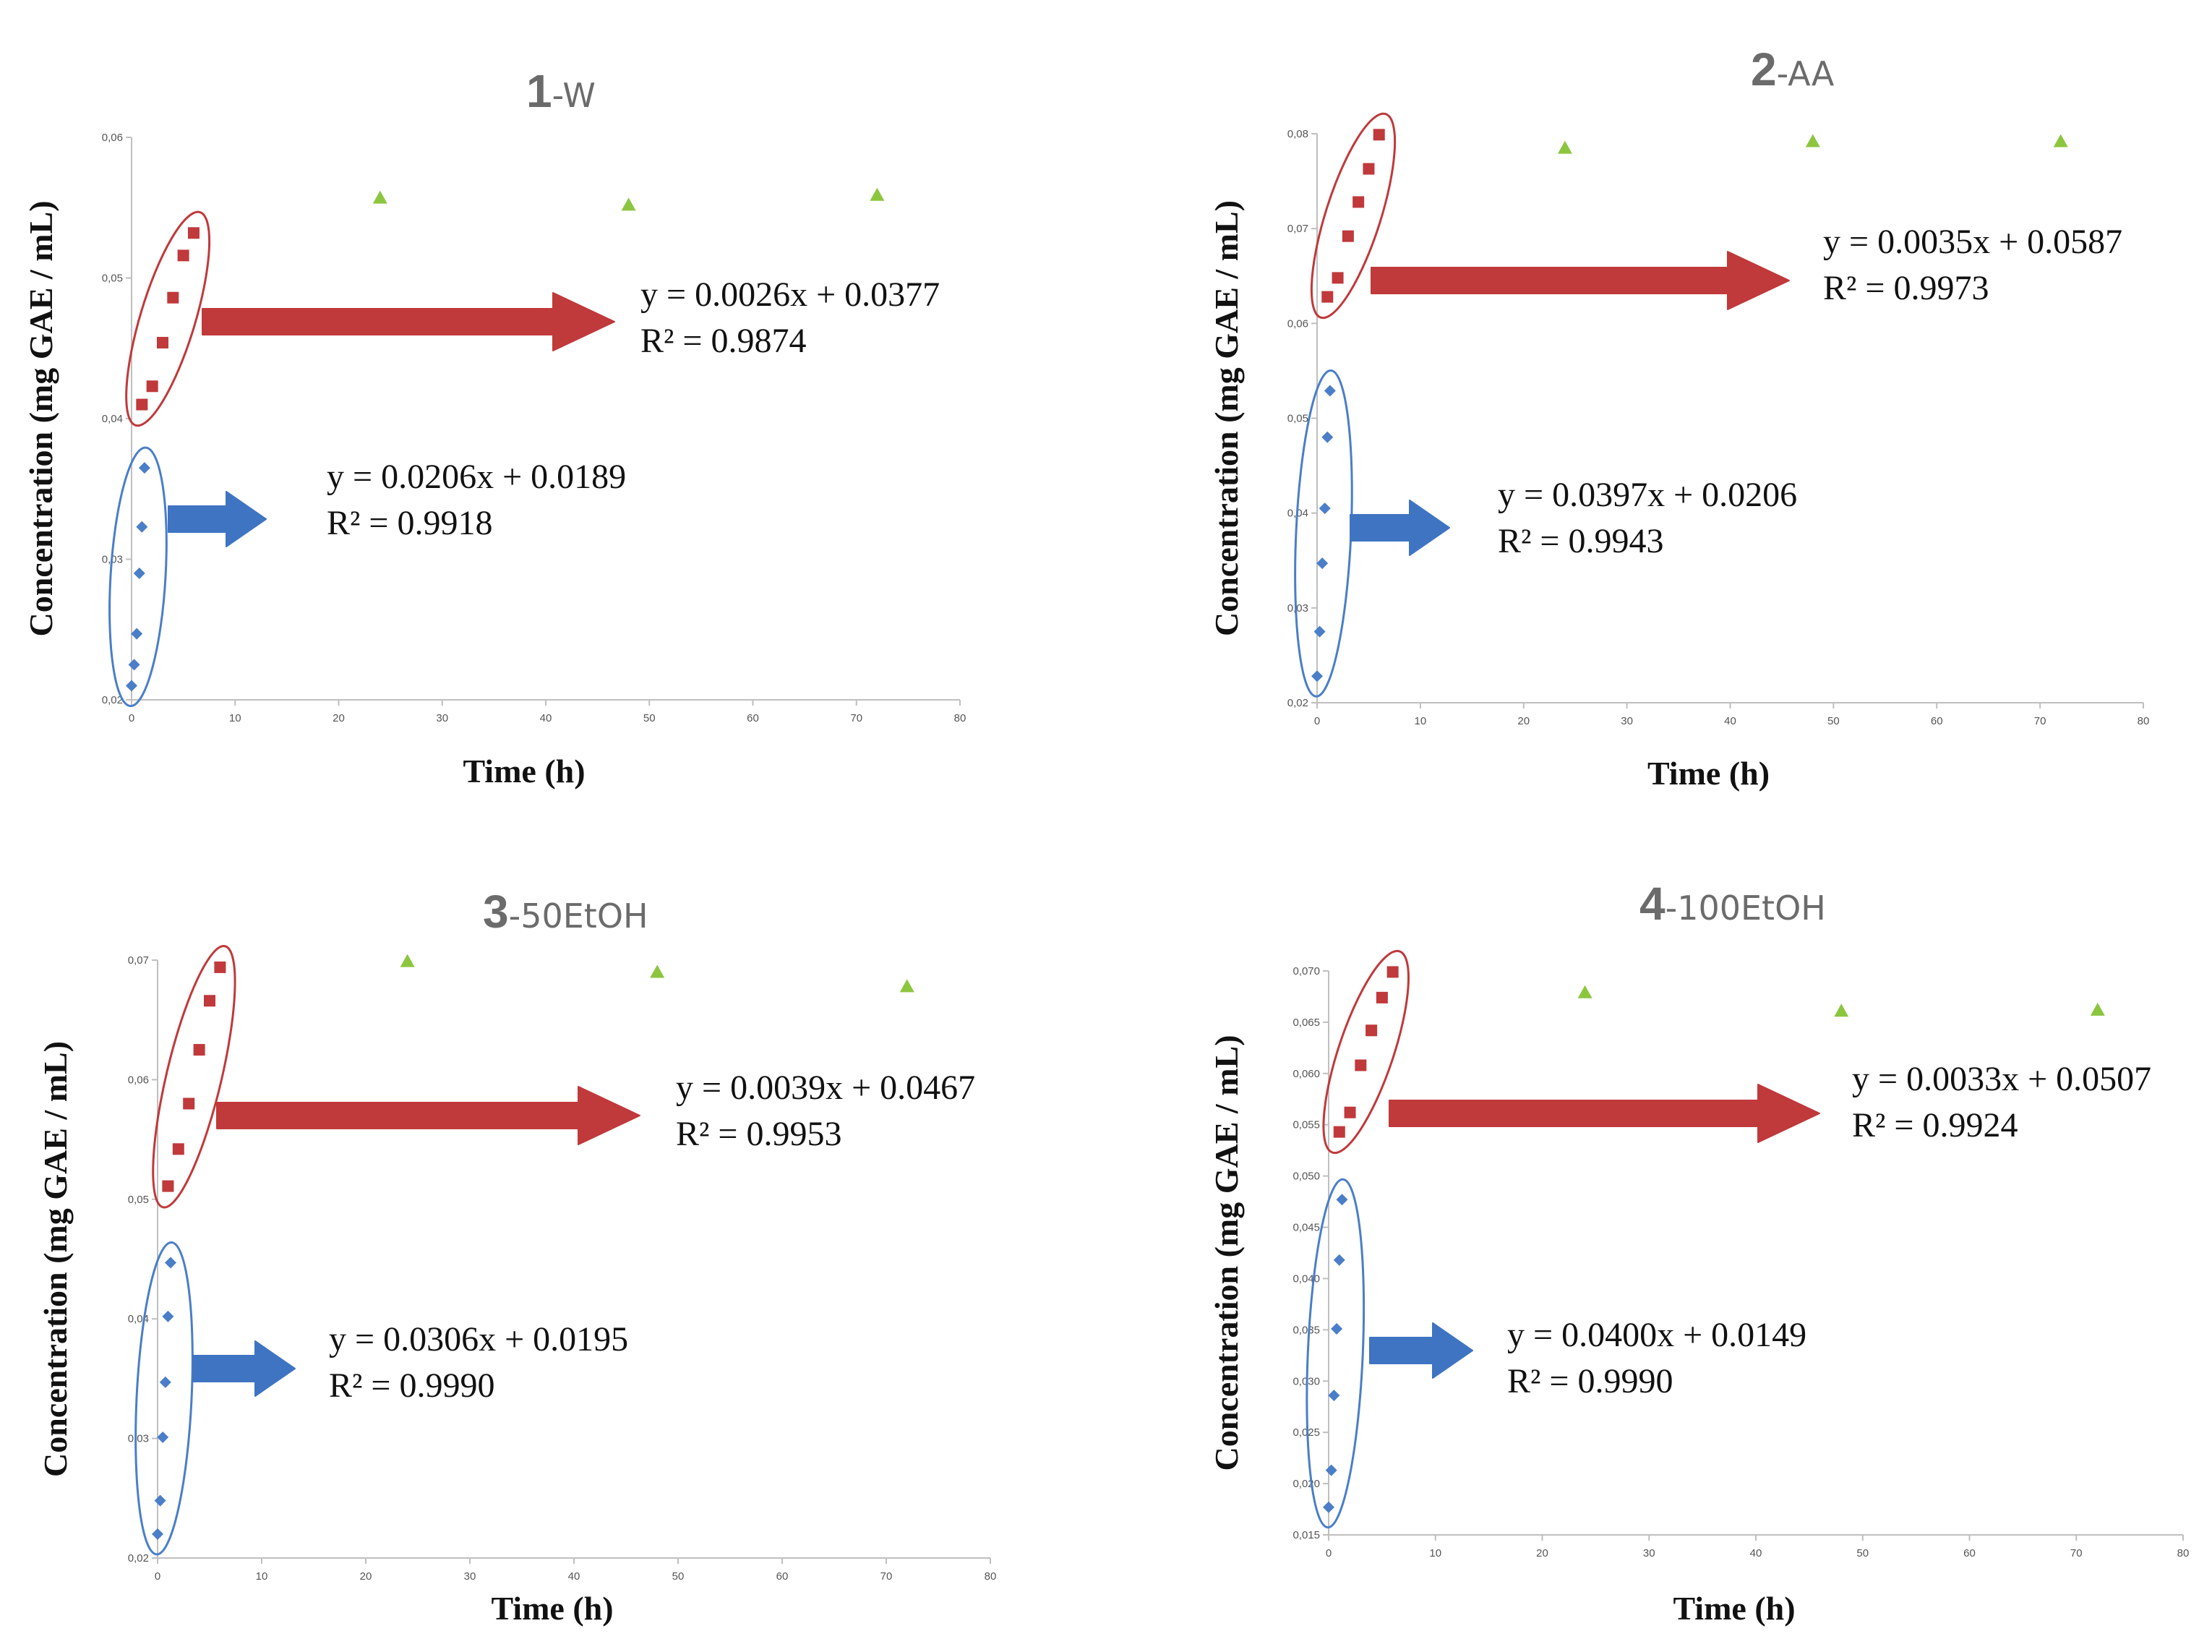 This screenshot has height=1652, width=2212. I want to click on slow-phase-r2: R² = 0.9874, so click(723, 341).